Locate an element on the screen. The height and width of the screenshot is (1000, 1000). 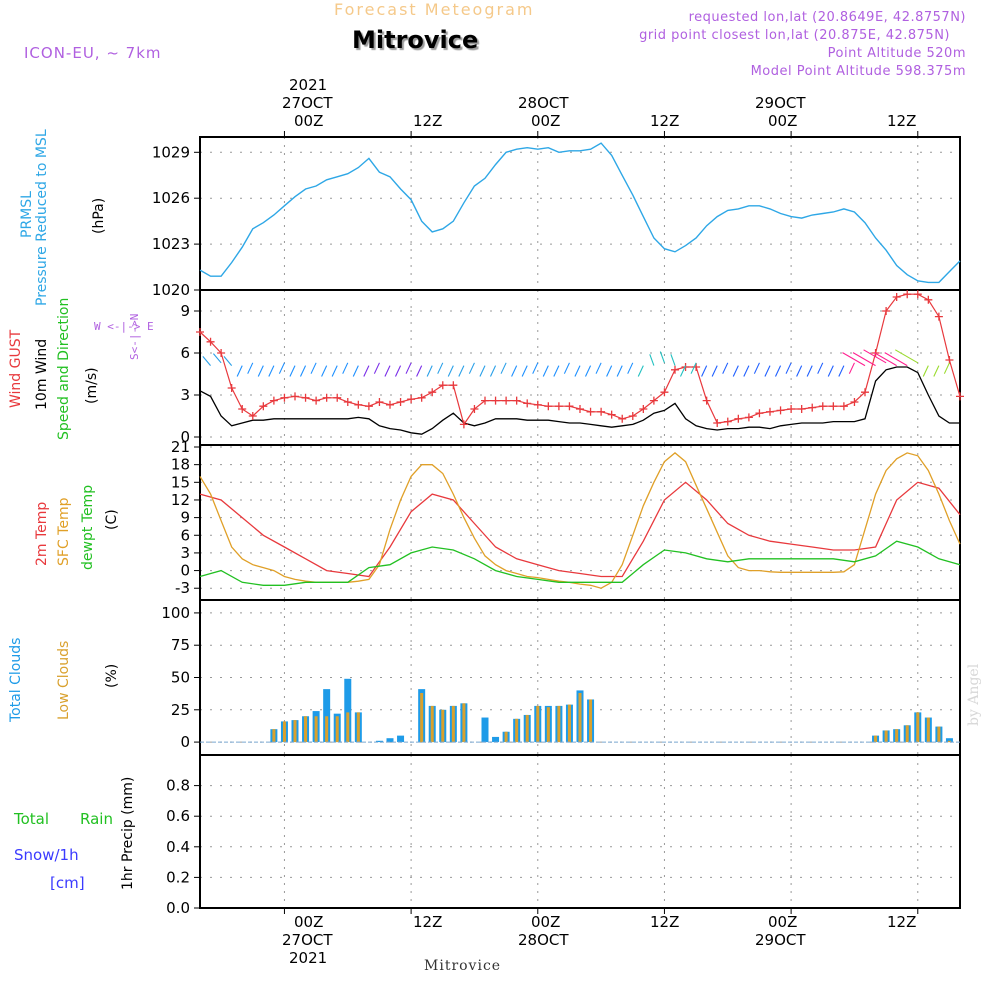
temp-2m-line is located at coordinates (580, 529).